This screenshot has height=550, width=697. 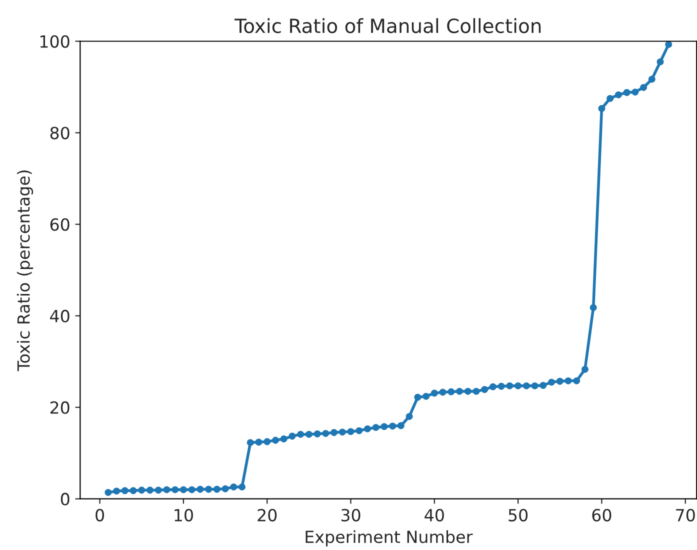 I want to click on y-tick-label: 80, so click(x=60, y=133).